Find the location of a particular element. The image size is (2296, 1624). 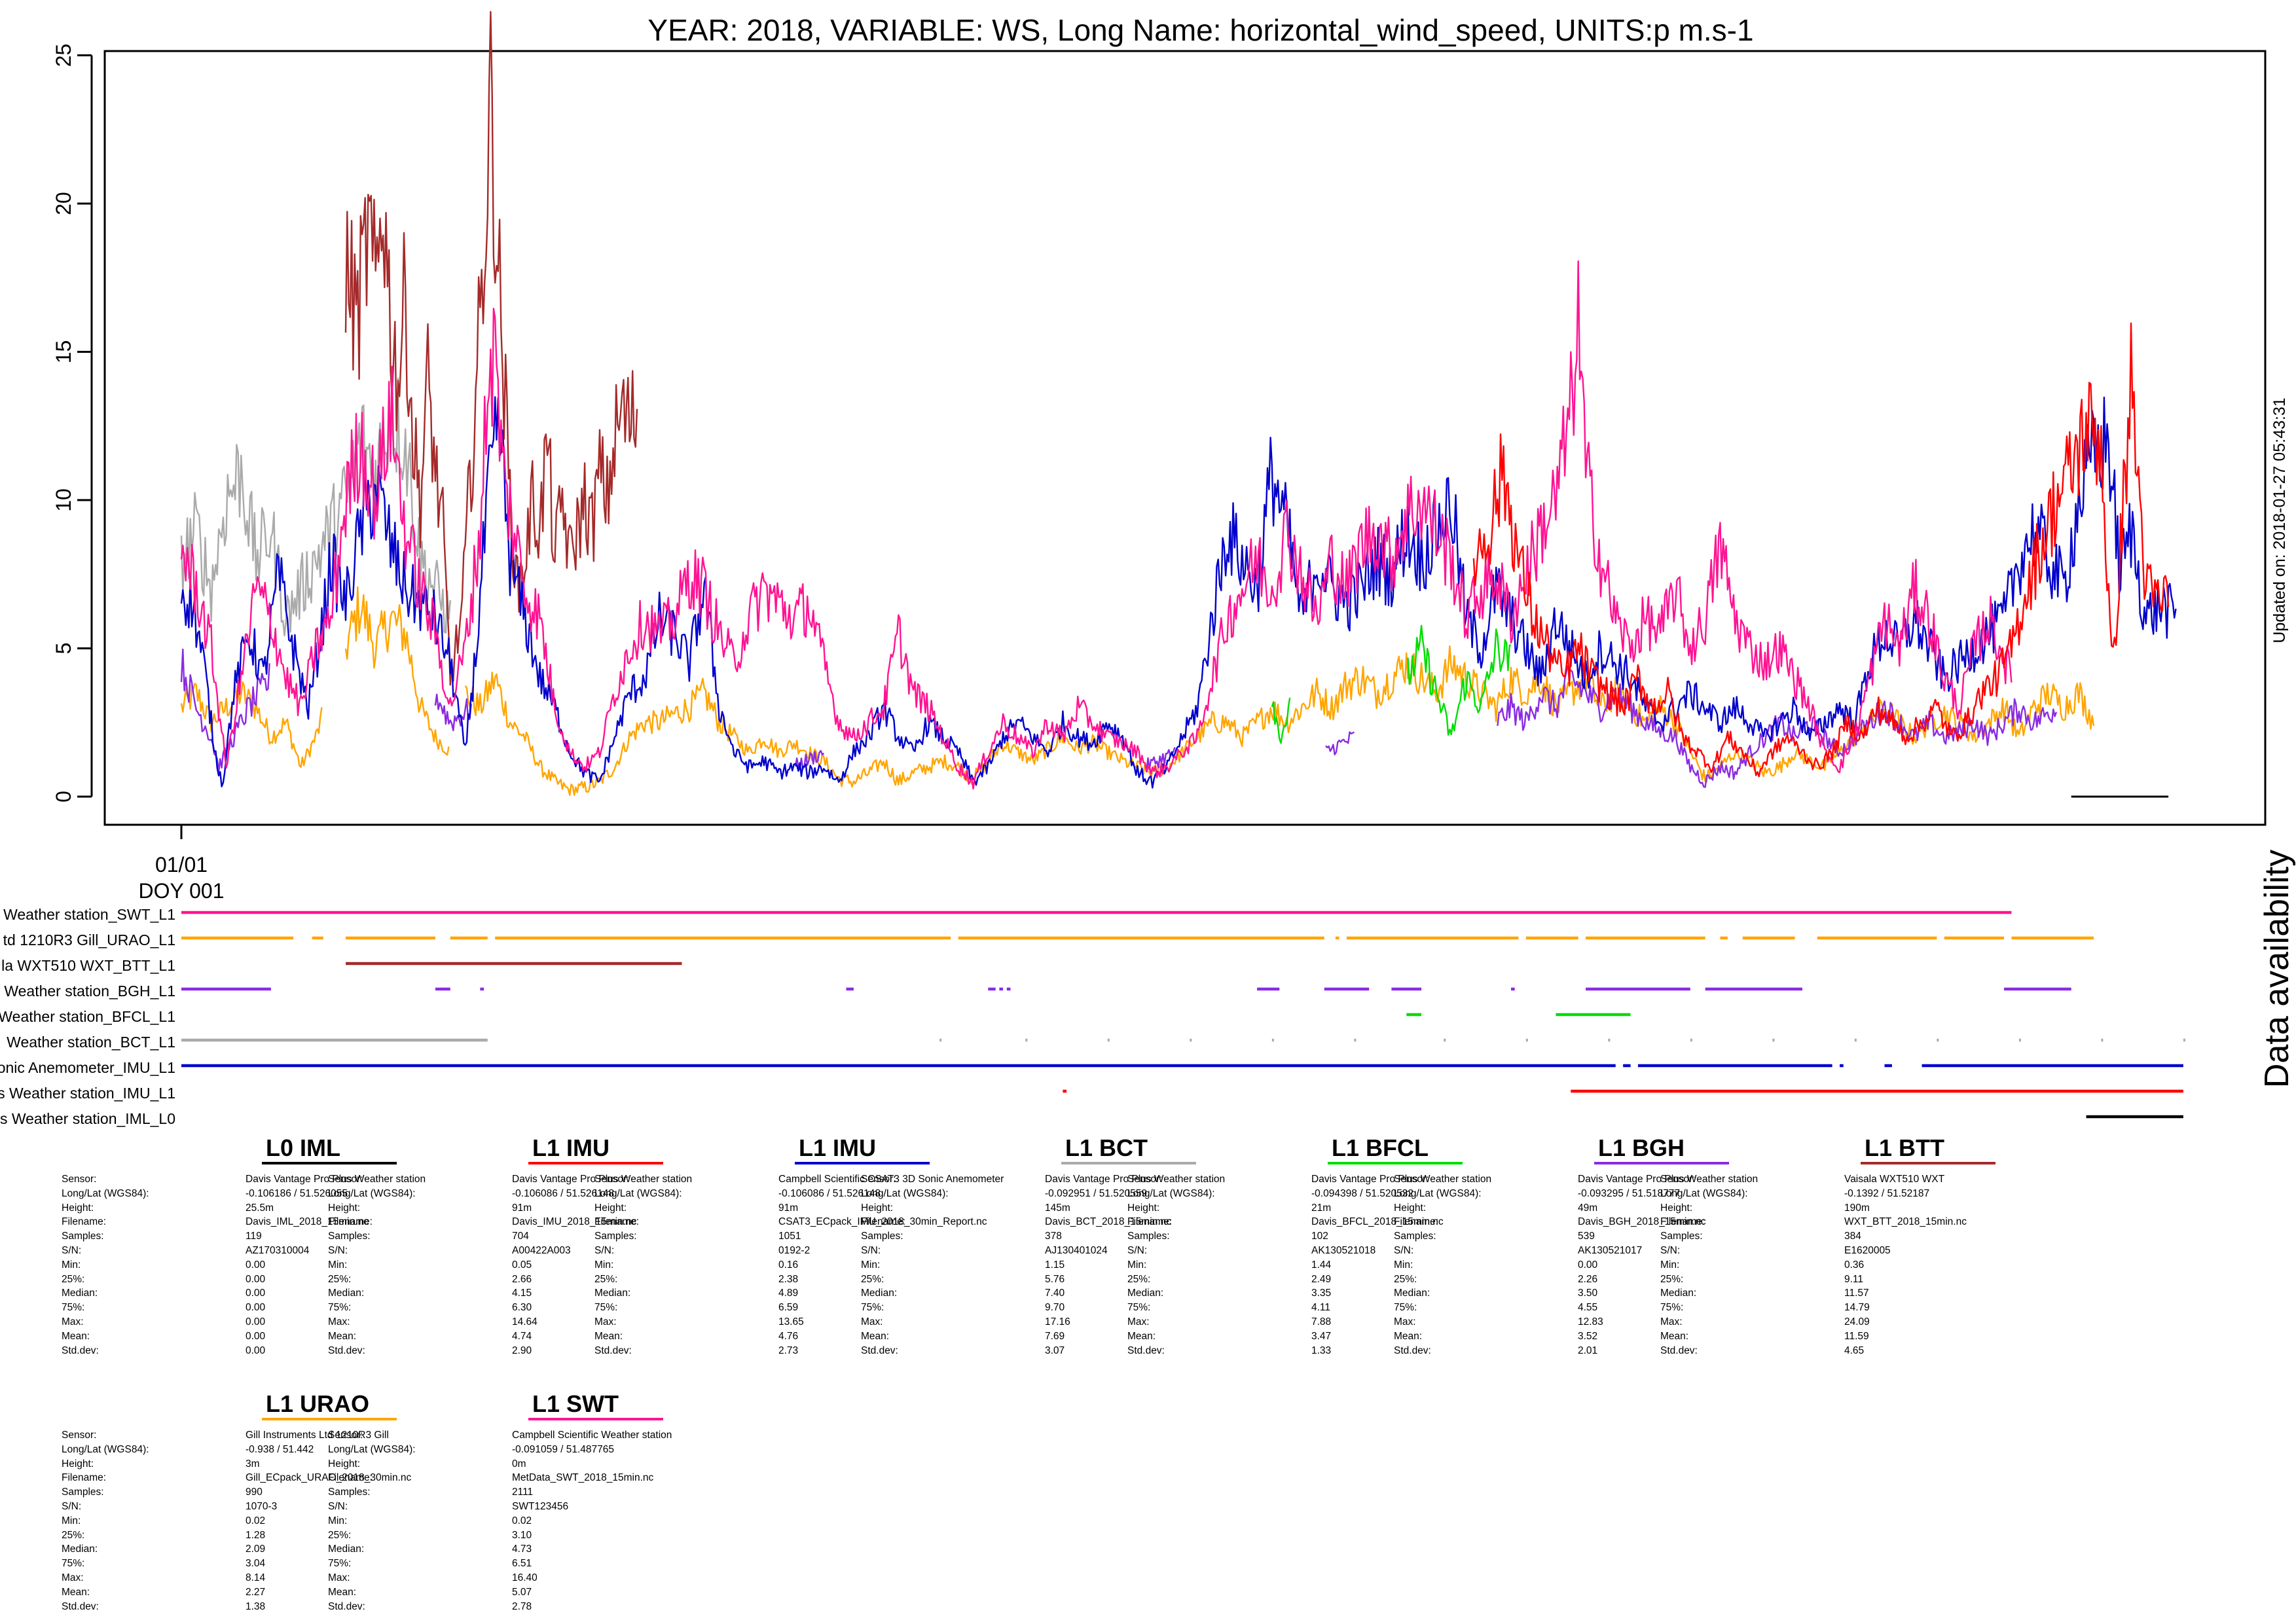

availability-label: Weather station_SWT_L1 is located at coordinates (89, 914).